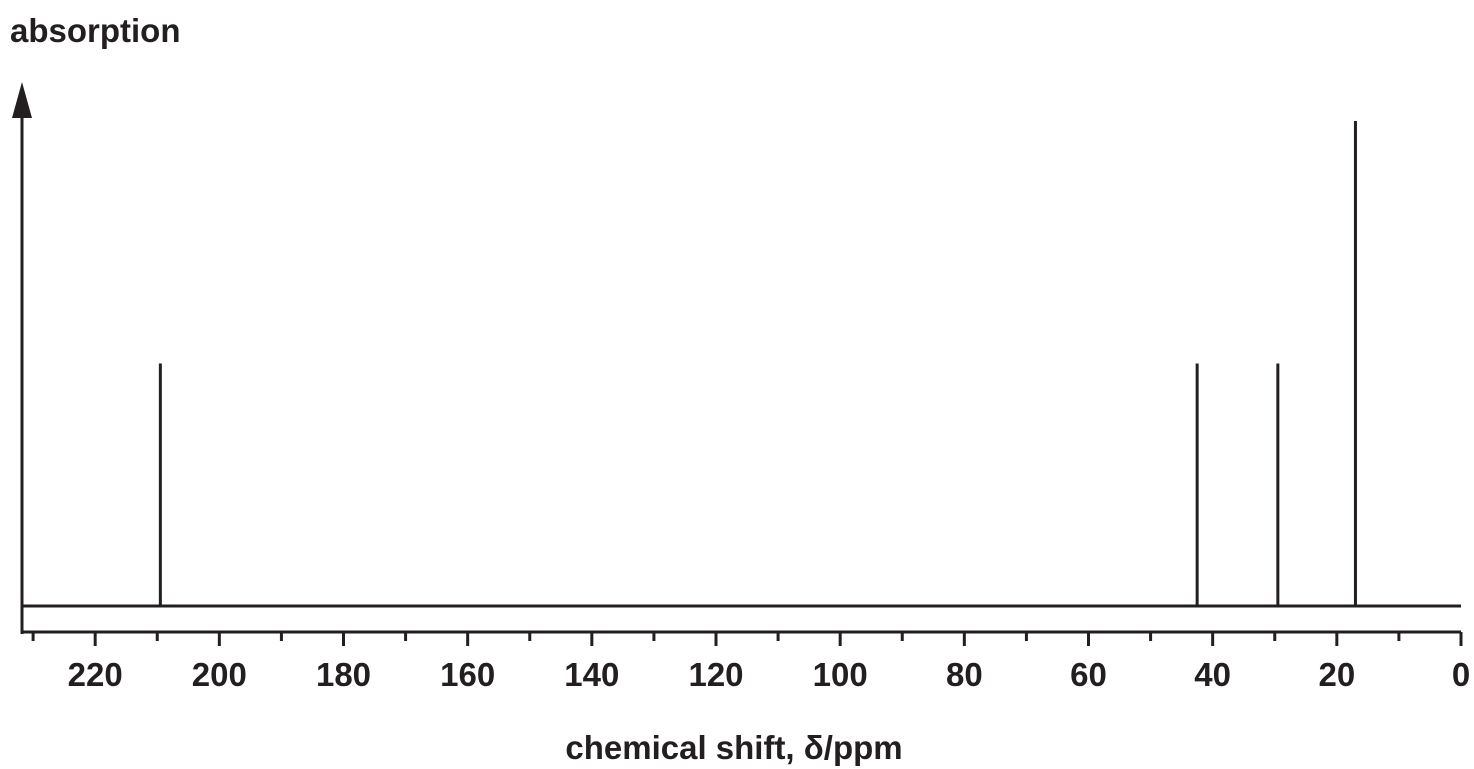 The width and height of the screenshot is (1474, 769). Describe the element at coordinates (591, 674) in the screenshot. I see `x-tick-label: 140` at that location.